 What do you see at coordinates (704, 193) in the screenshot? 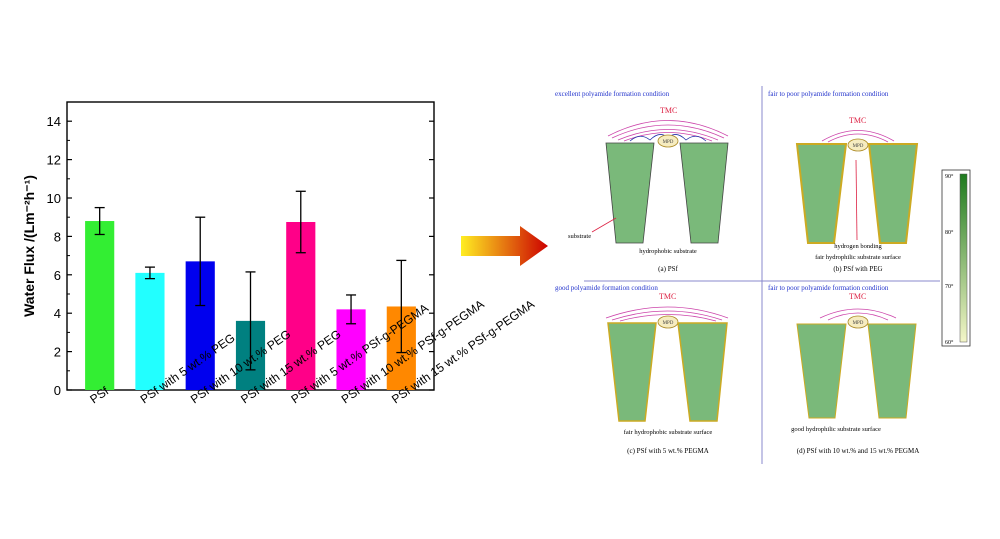
I see `panel-a-substrate-right` at bounding box center [704, 193].